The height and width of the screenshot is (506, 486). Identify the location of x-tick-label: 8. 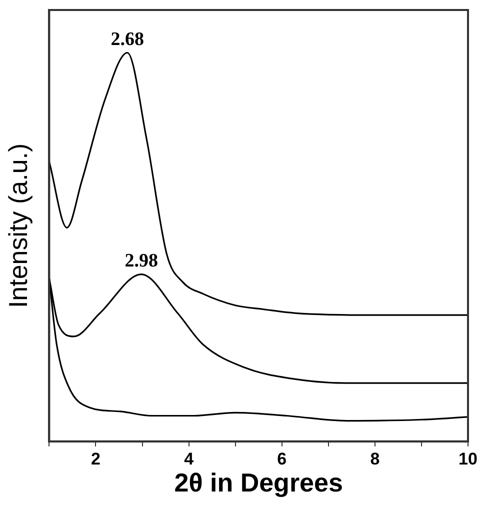
(375, 458).